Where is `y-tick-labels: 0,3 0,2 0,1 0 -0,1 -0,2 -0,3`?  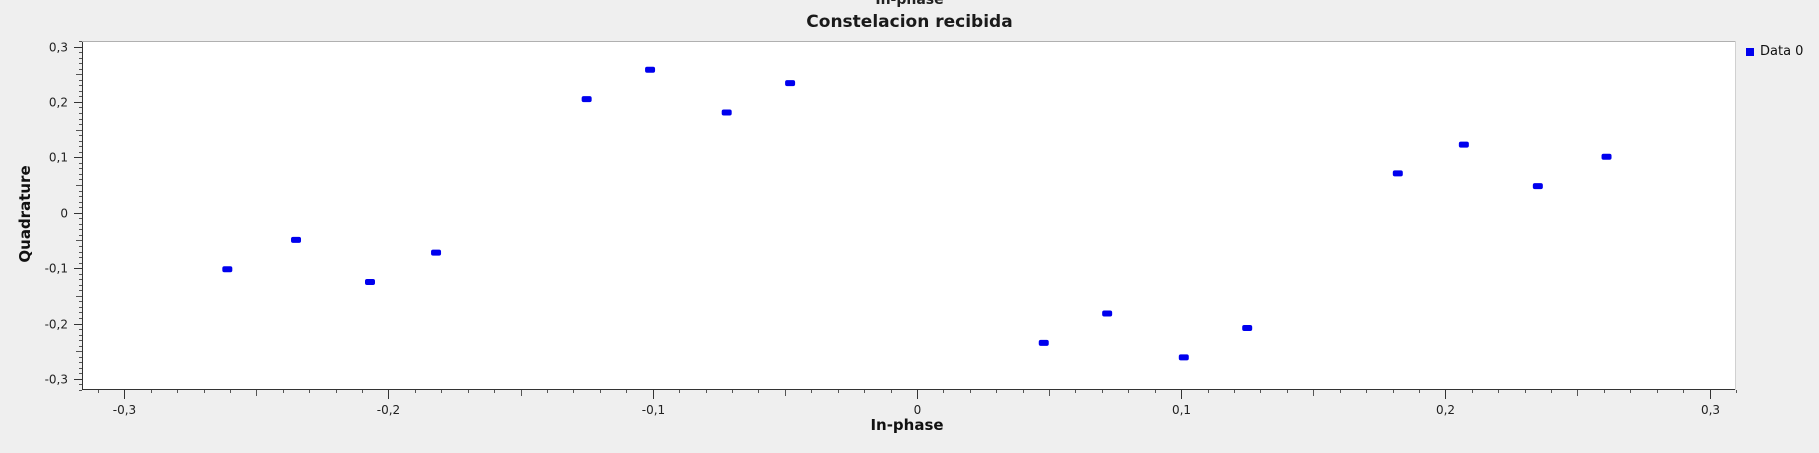 y-tick-labels: 0,3 0,2 0,1 0 -0,1 -0,2 -0,3 is located at coordinates (56, 214).